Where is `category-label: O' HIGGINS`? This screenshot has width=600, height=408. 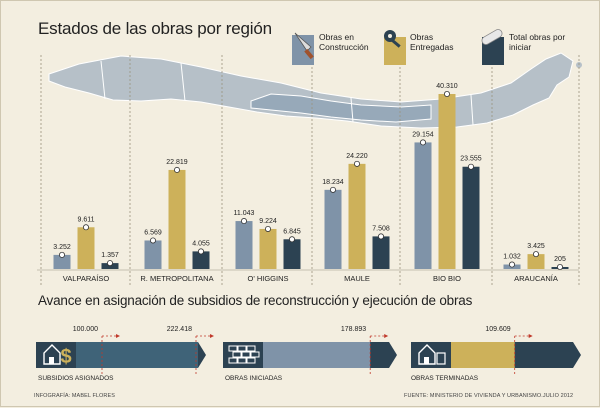
category-label: O' HIGGINS is located at coordinates (267, 278).